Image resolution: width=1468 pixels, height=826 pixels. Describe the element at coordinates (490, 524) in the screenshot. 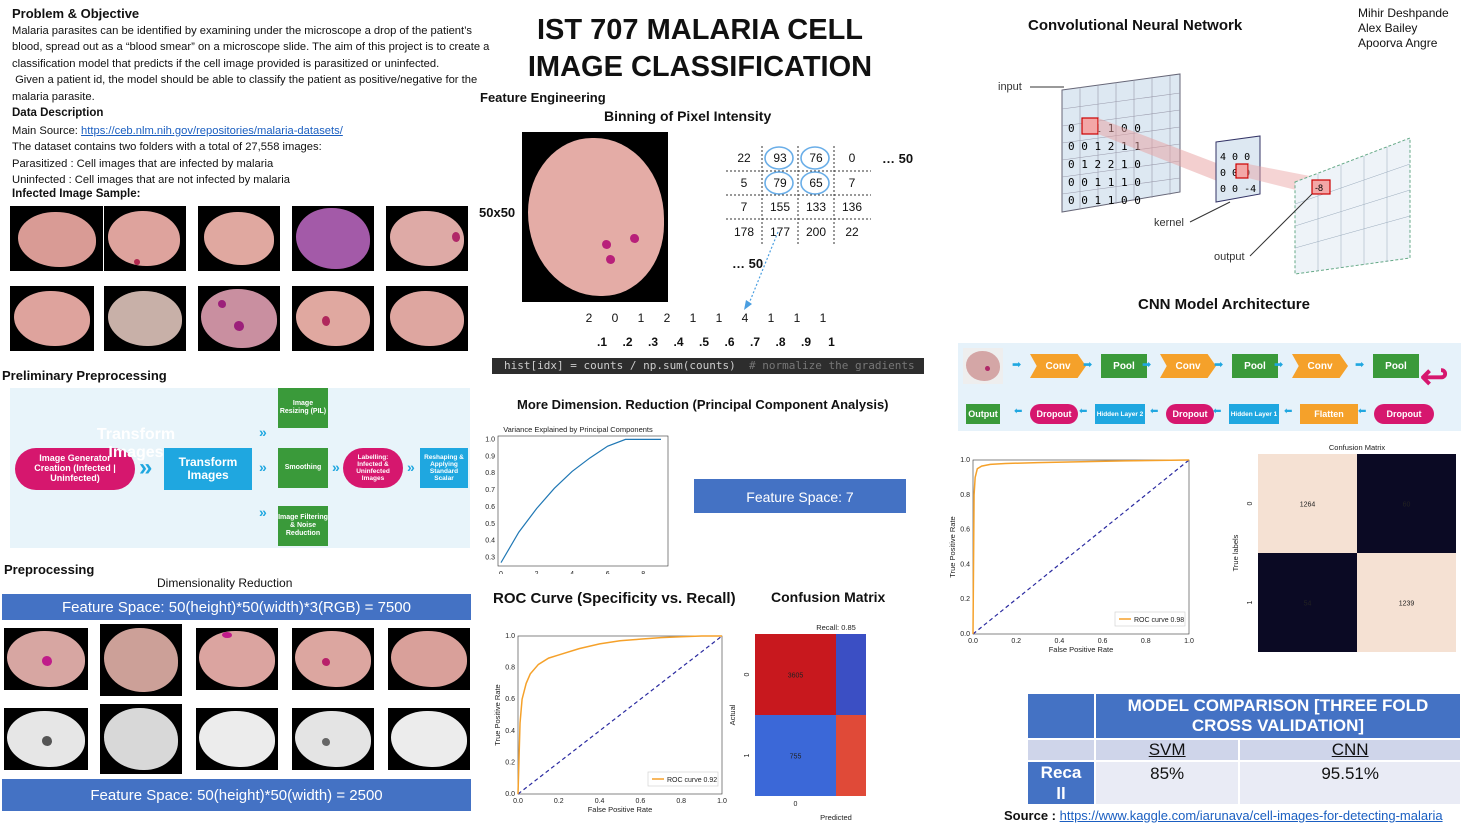

I see `pca-y-tick: 0.5` at that location.